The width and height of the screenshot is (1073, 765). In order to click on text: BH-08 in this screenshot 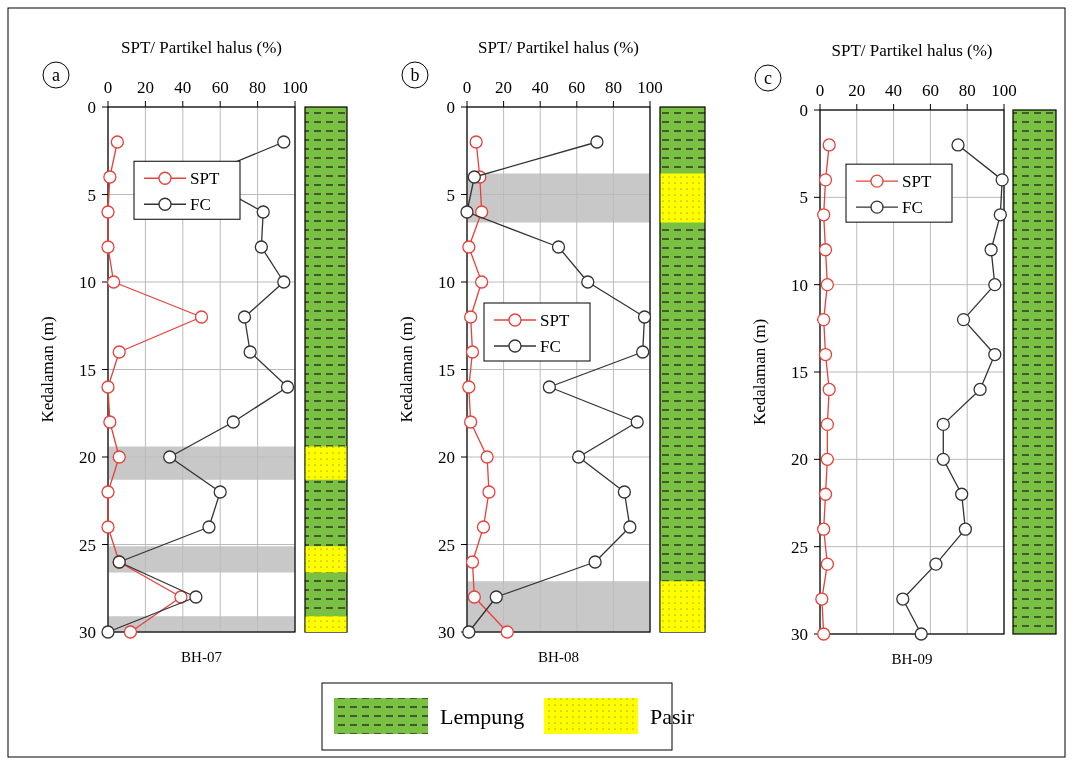, I will do `click(558, 657)`.